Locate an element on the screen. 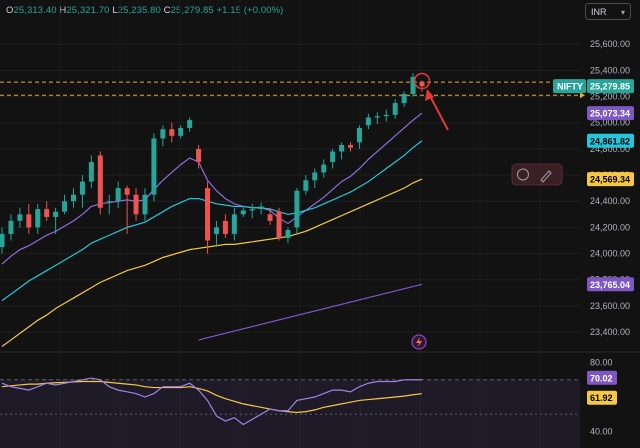  price-tick-label: 24,200.00 is located at coordinates (610, 227).